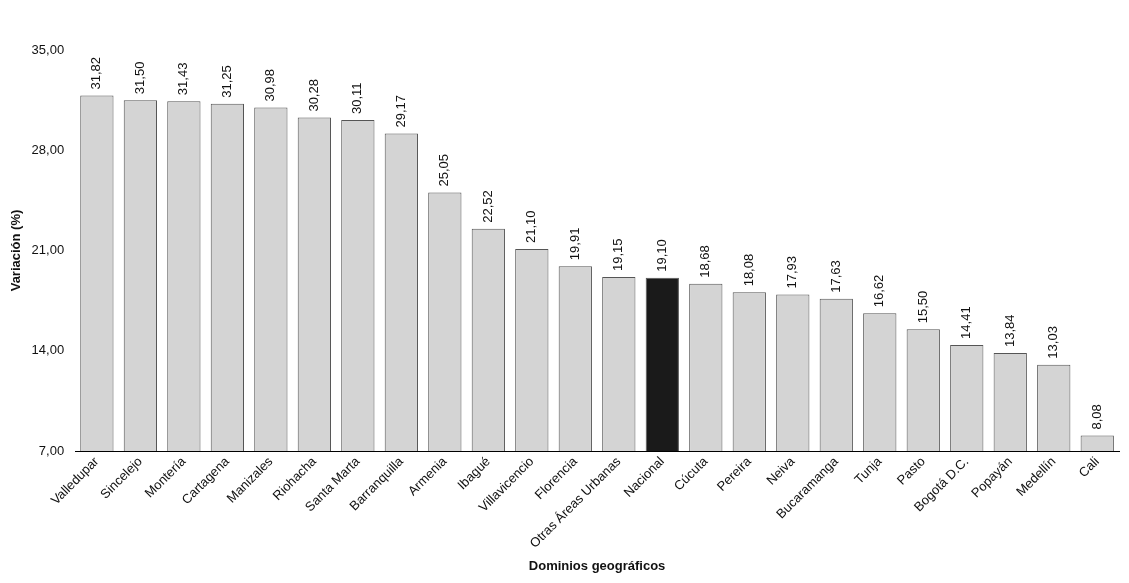 This screenshot has width=1129, height=583. I want to click on data-label: 13,03, so click(1053, 342).